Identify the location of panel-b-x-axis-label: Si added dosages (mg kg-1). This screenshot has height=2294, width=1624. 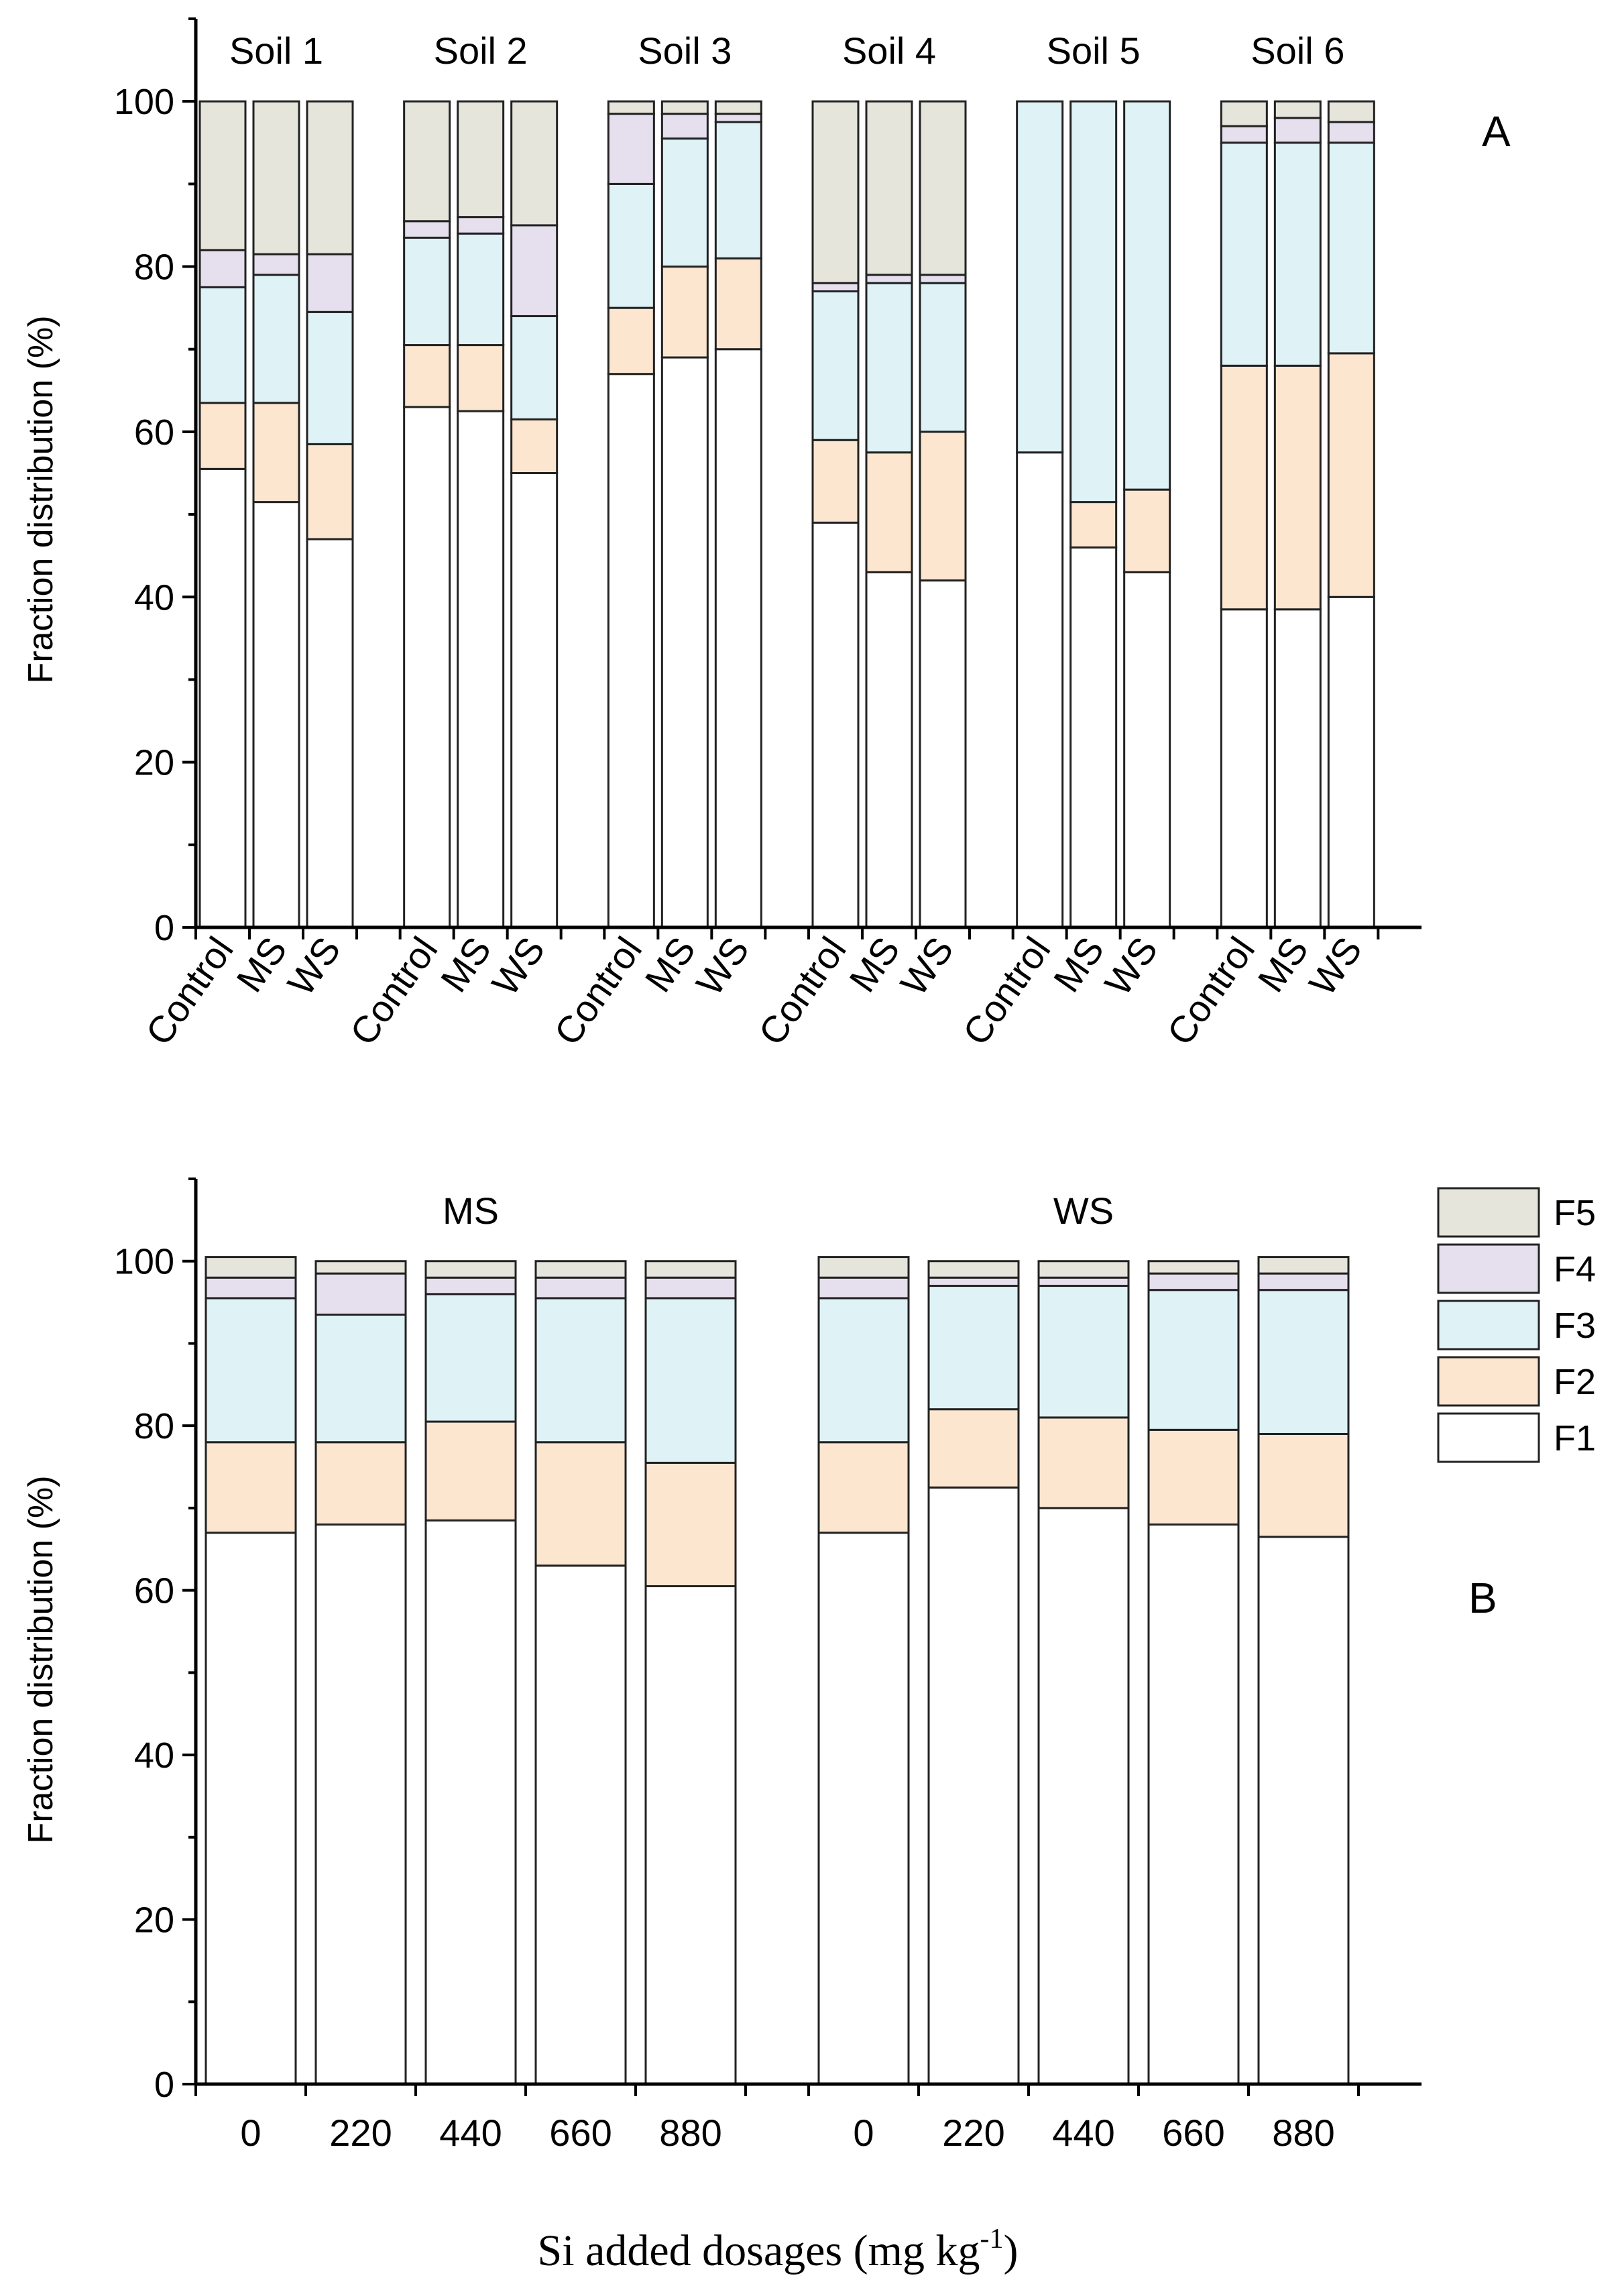
(779, 2249).